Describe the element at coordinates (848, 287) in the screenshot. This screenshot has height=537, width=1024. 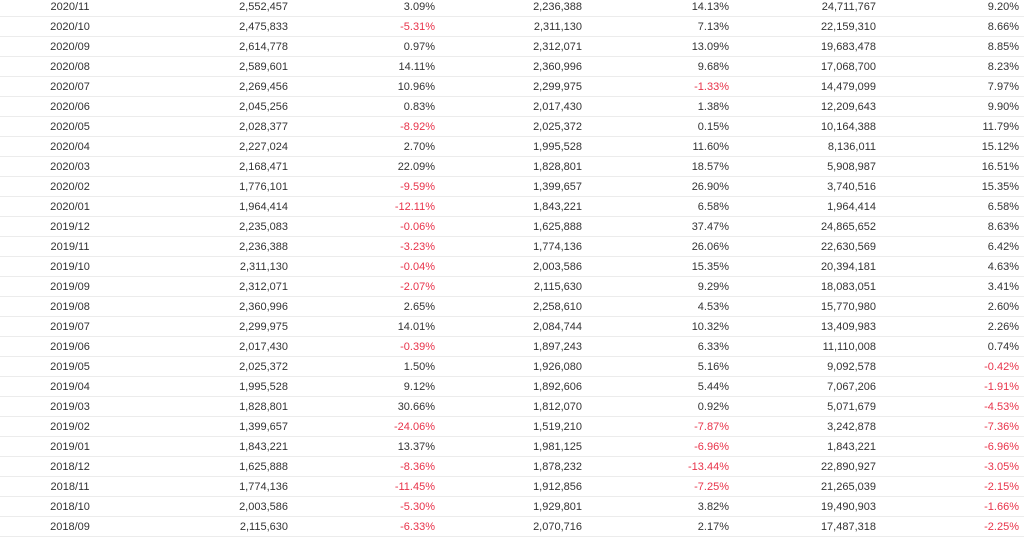
I see `value-cell: 18,083,051` at that location.